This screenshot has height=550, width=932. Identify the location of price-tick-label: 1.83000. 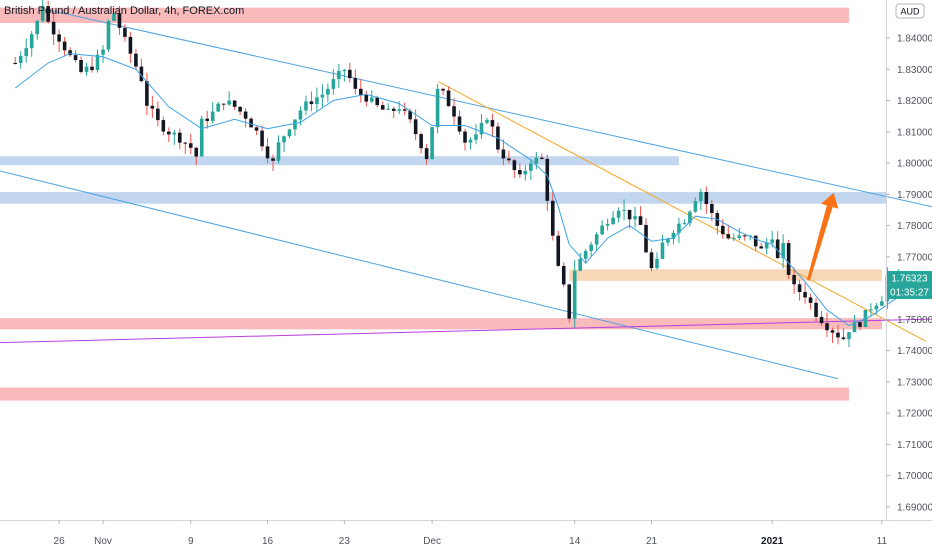
(914, 70).